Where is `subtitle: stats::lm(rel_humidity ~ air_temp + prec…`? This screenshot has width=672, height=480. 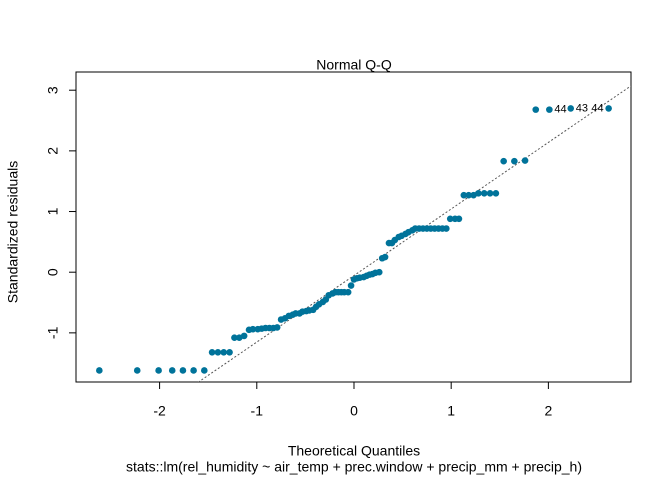
subtitle: stats::lm(rel_humidity ~ air_temp + prec… is located at coordinates (354, 467).